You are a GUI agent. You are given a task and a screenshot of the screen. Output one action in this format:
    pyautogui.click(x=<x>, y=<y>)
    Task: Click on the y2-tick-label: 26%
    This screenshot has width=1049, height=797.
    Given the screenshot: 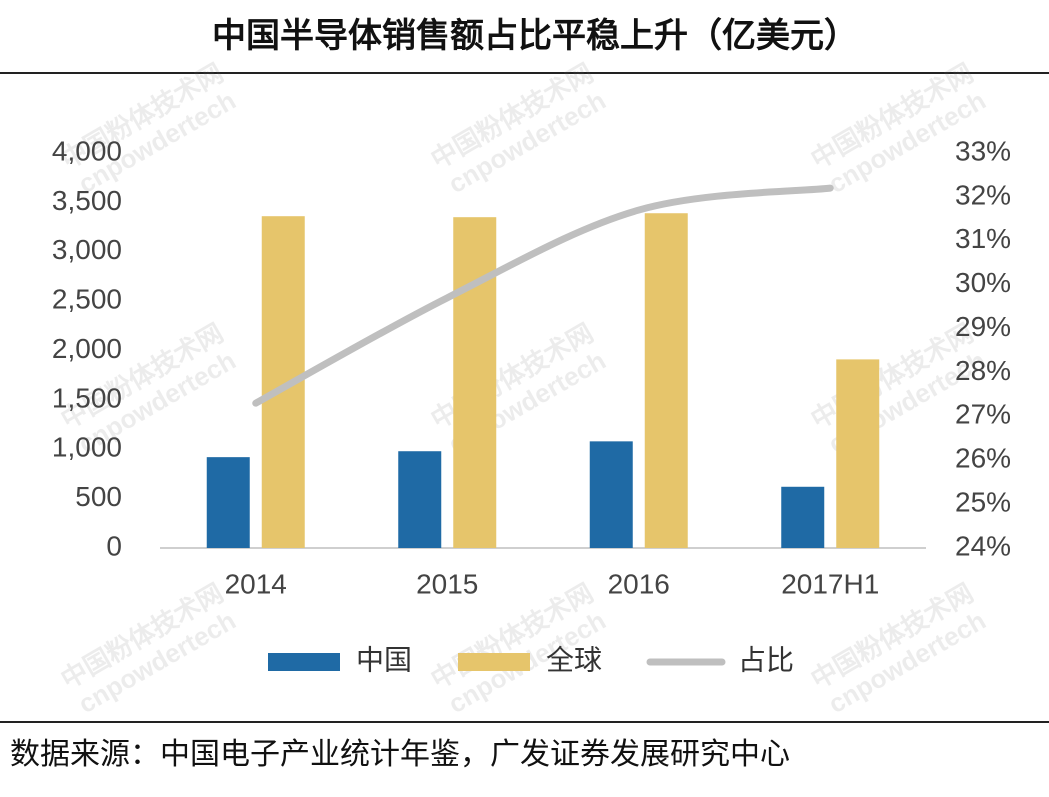 What is the action you would take?
    pyautogui.click(x=983, y=458)
    